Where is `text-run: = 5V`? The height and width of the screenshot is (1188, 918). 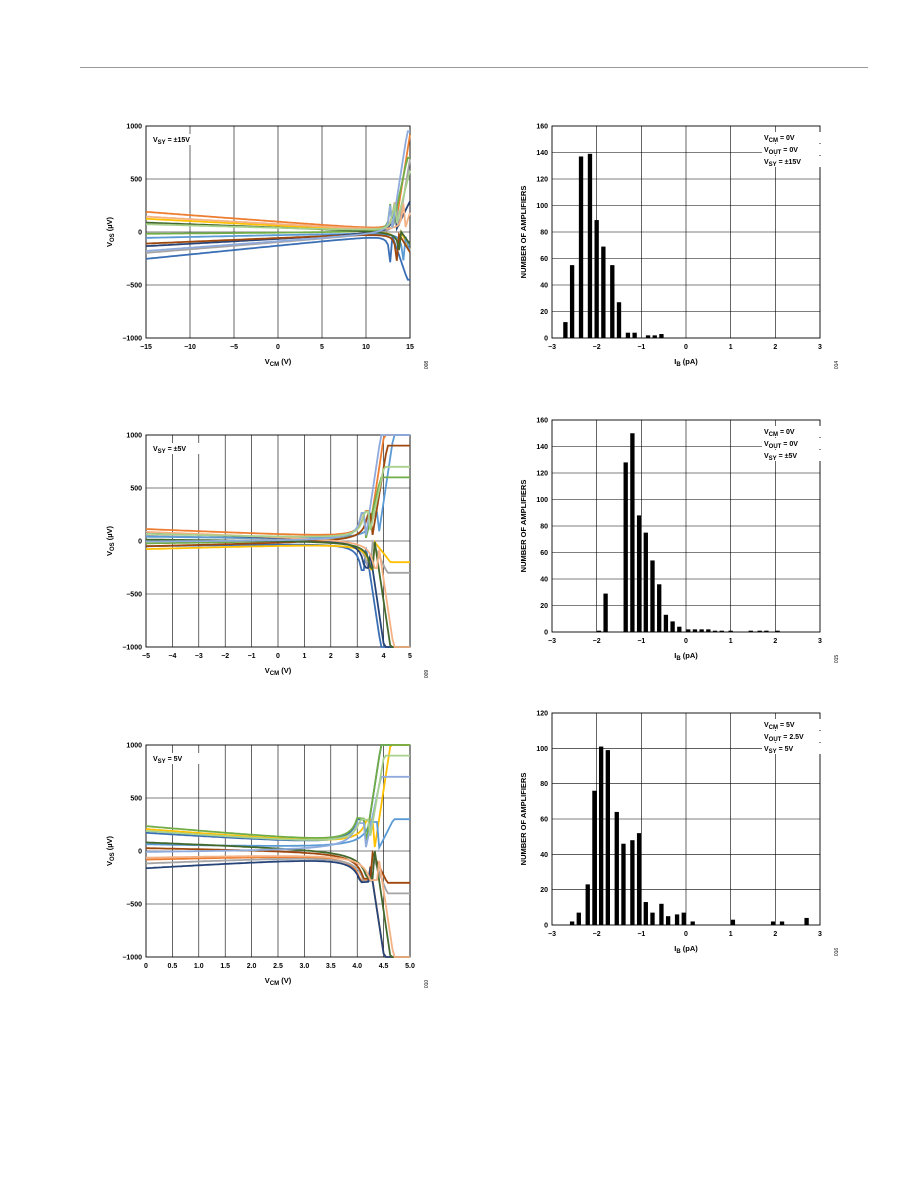 text-run: = 5V is located at coordinates (786, 725).